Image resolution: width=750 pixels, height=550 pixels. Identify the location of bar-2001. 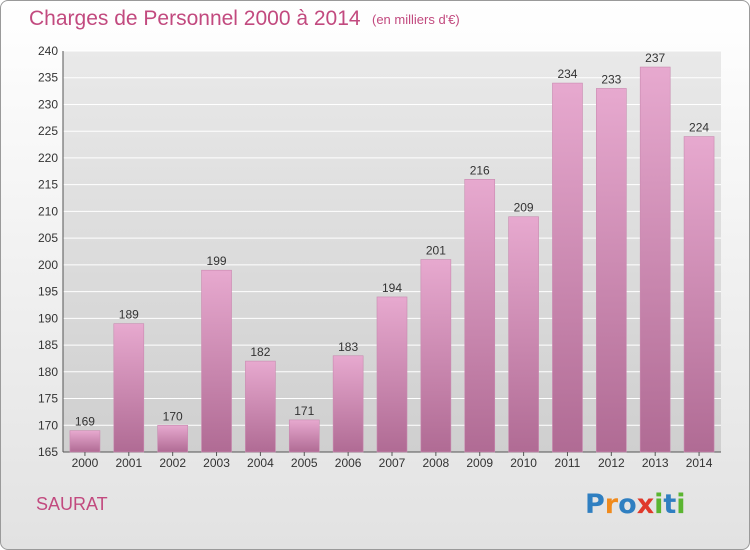
(129, 388).